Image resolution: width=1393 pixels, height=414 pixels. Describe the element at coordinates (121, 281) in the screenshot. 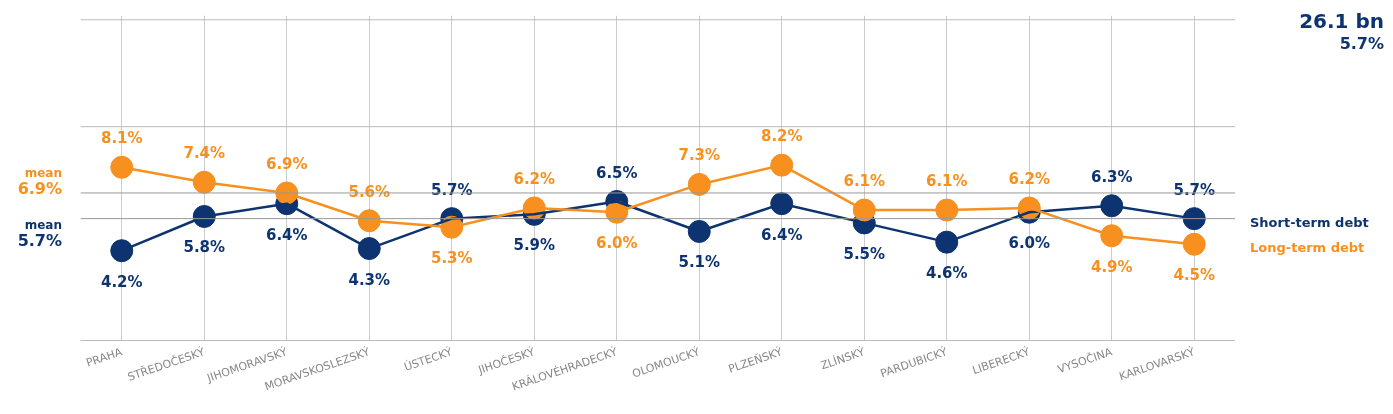

I see `data-label: 4.2%` at that location.